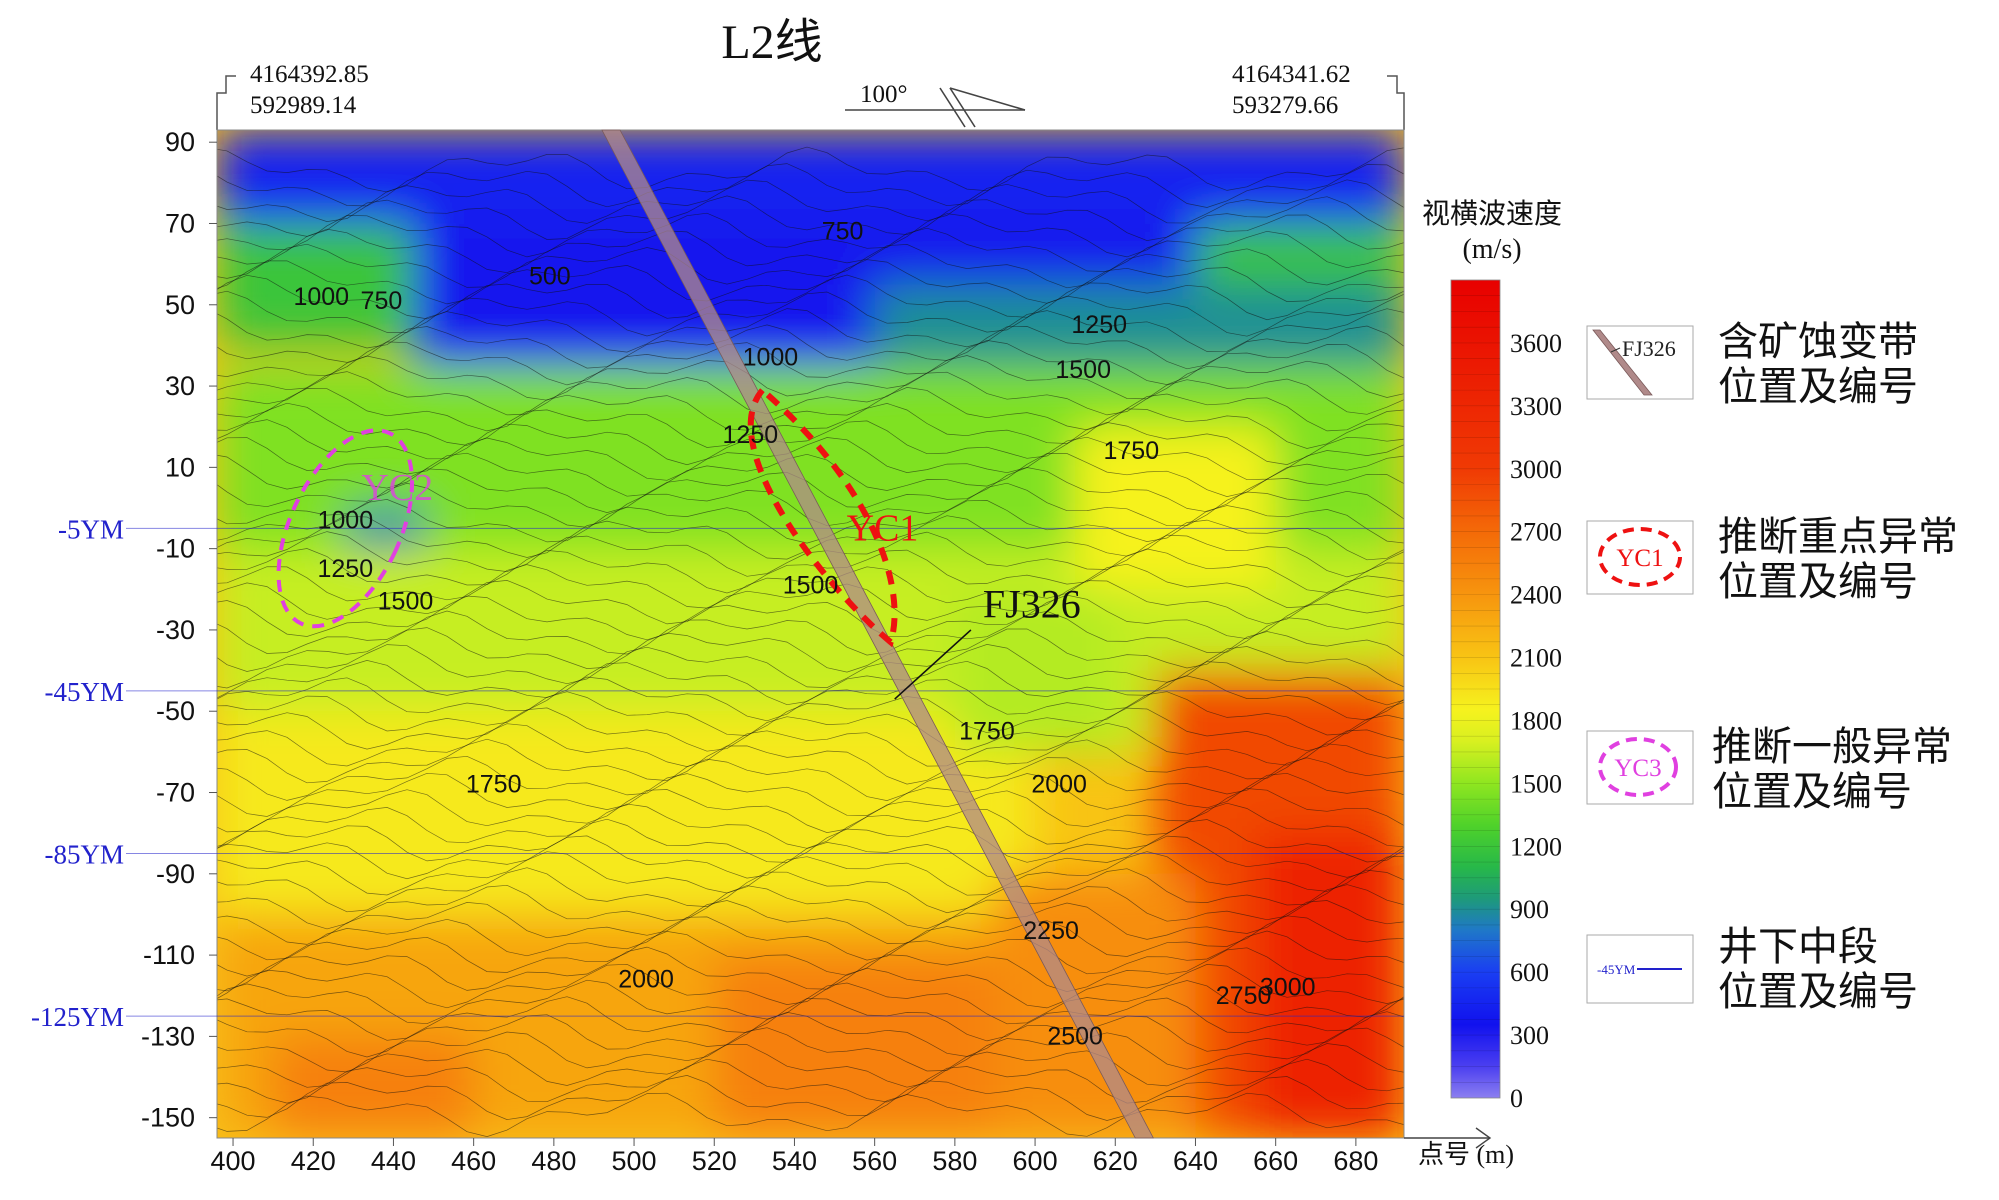 This screenshot has height=1200, width=1999. I want to click on fault-sample-icon, so click(1622, 362).